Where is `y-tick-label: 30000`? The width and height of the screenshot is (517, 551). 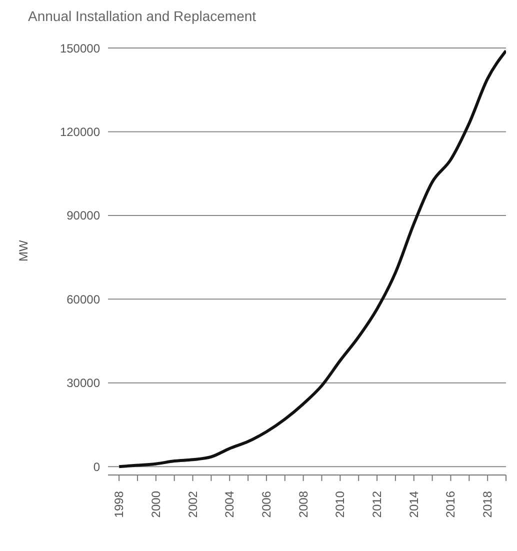
y-tick-label: 30000 is located at coordinates (83, 383).